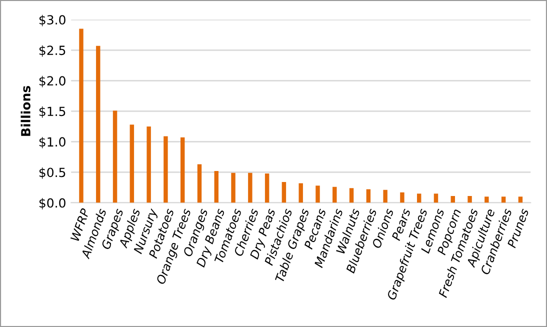 Image resolution: width=547 pixels, height=327 pixels. Describe the element at coordinates (25, 111) in the screenshot. I see `y-axis-title: Billions` at that location.